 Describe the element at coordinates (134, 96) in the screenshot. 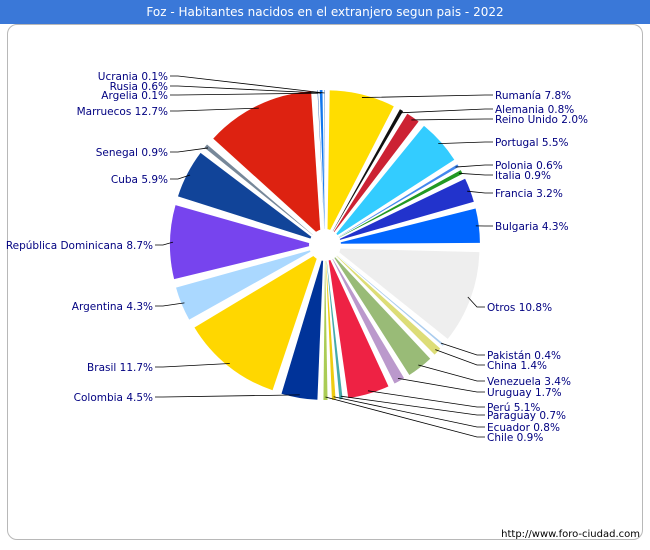

I see `slice-label-argelia: Argelia 0.1%` at that location.